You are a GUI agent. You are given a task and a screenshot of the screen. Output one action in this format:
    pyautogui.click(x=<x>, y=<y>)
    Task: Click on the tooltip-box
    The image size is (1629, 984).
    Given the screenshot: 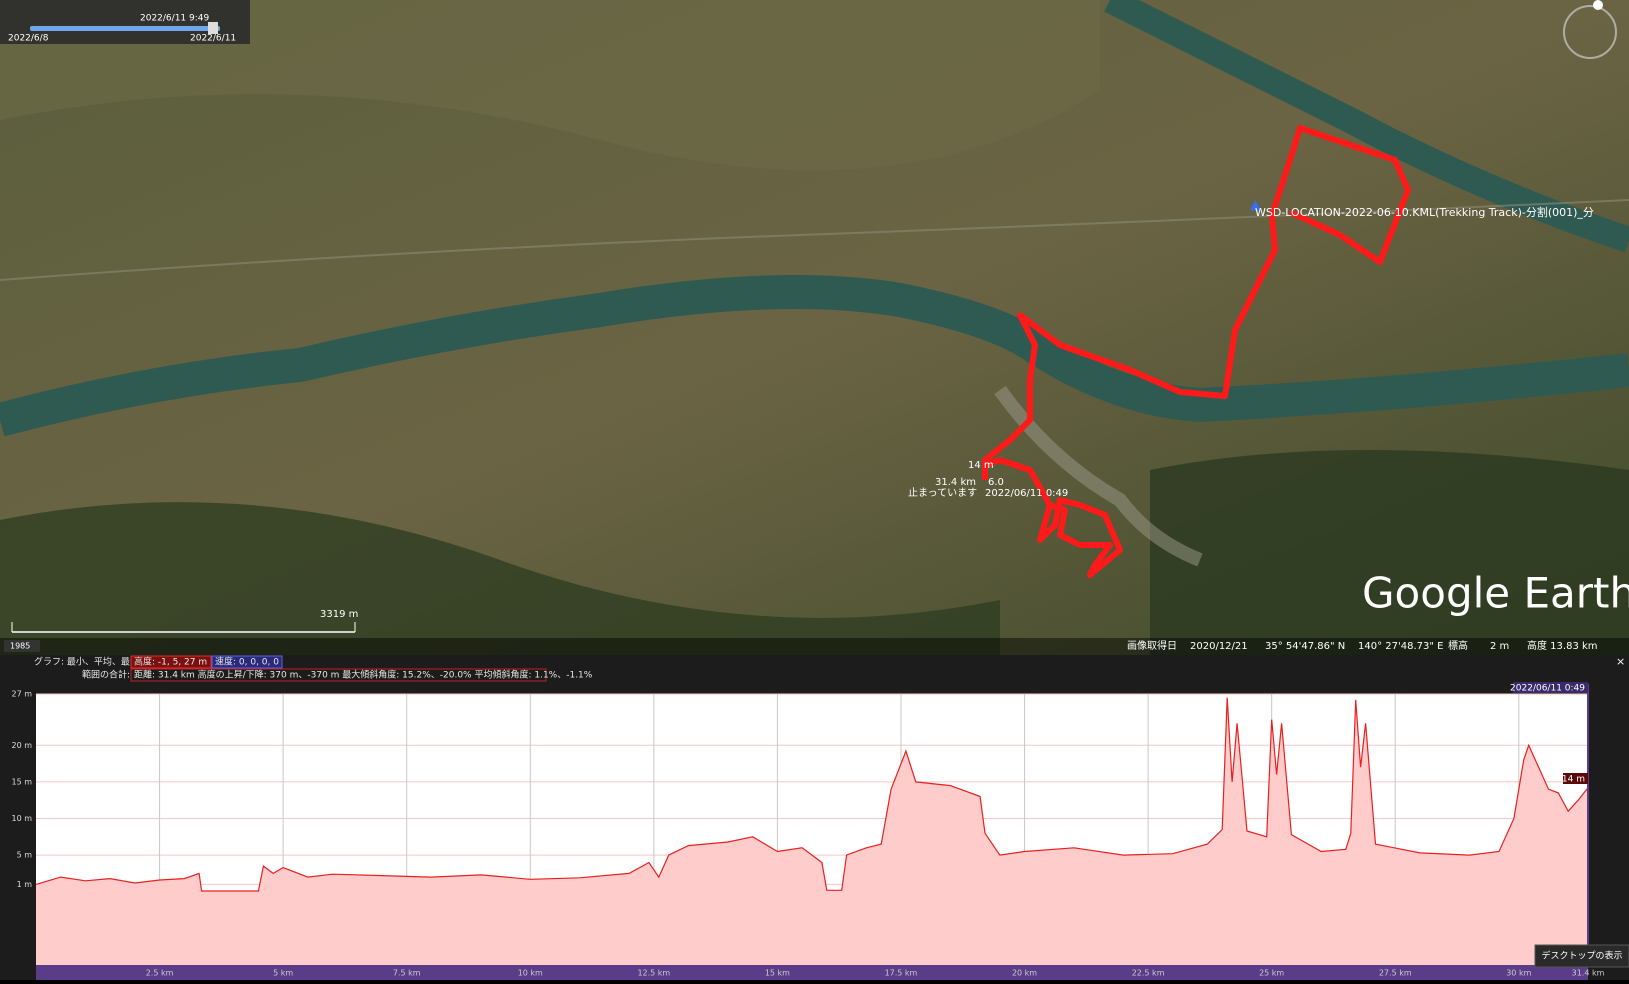 What is the action you would take?
    pyautogui.click(x=1581, y=956)
    